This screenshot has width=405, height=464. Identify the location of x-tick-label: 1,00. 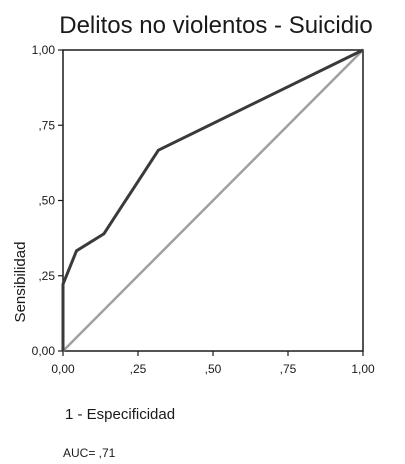
(363, 369).